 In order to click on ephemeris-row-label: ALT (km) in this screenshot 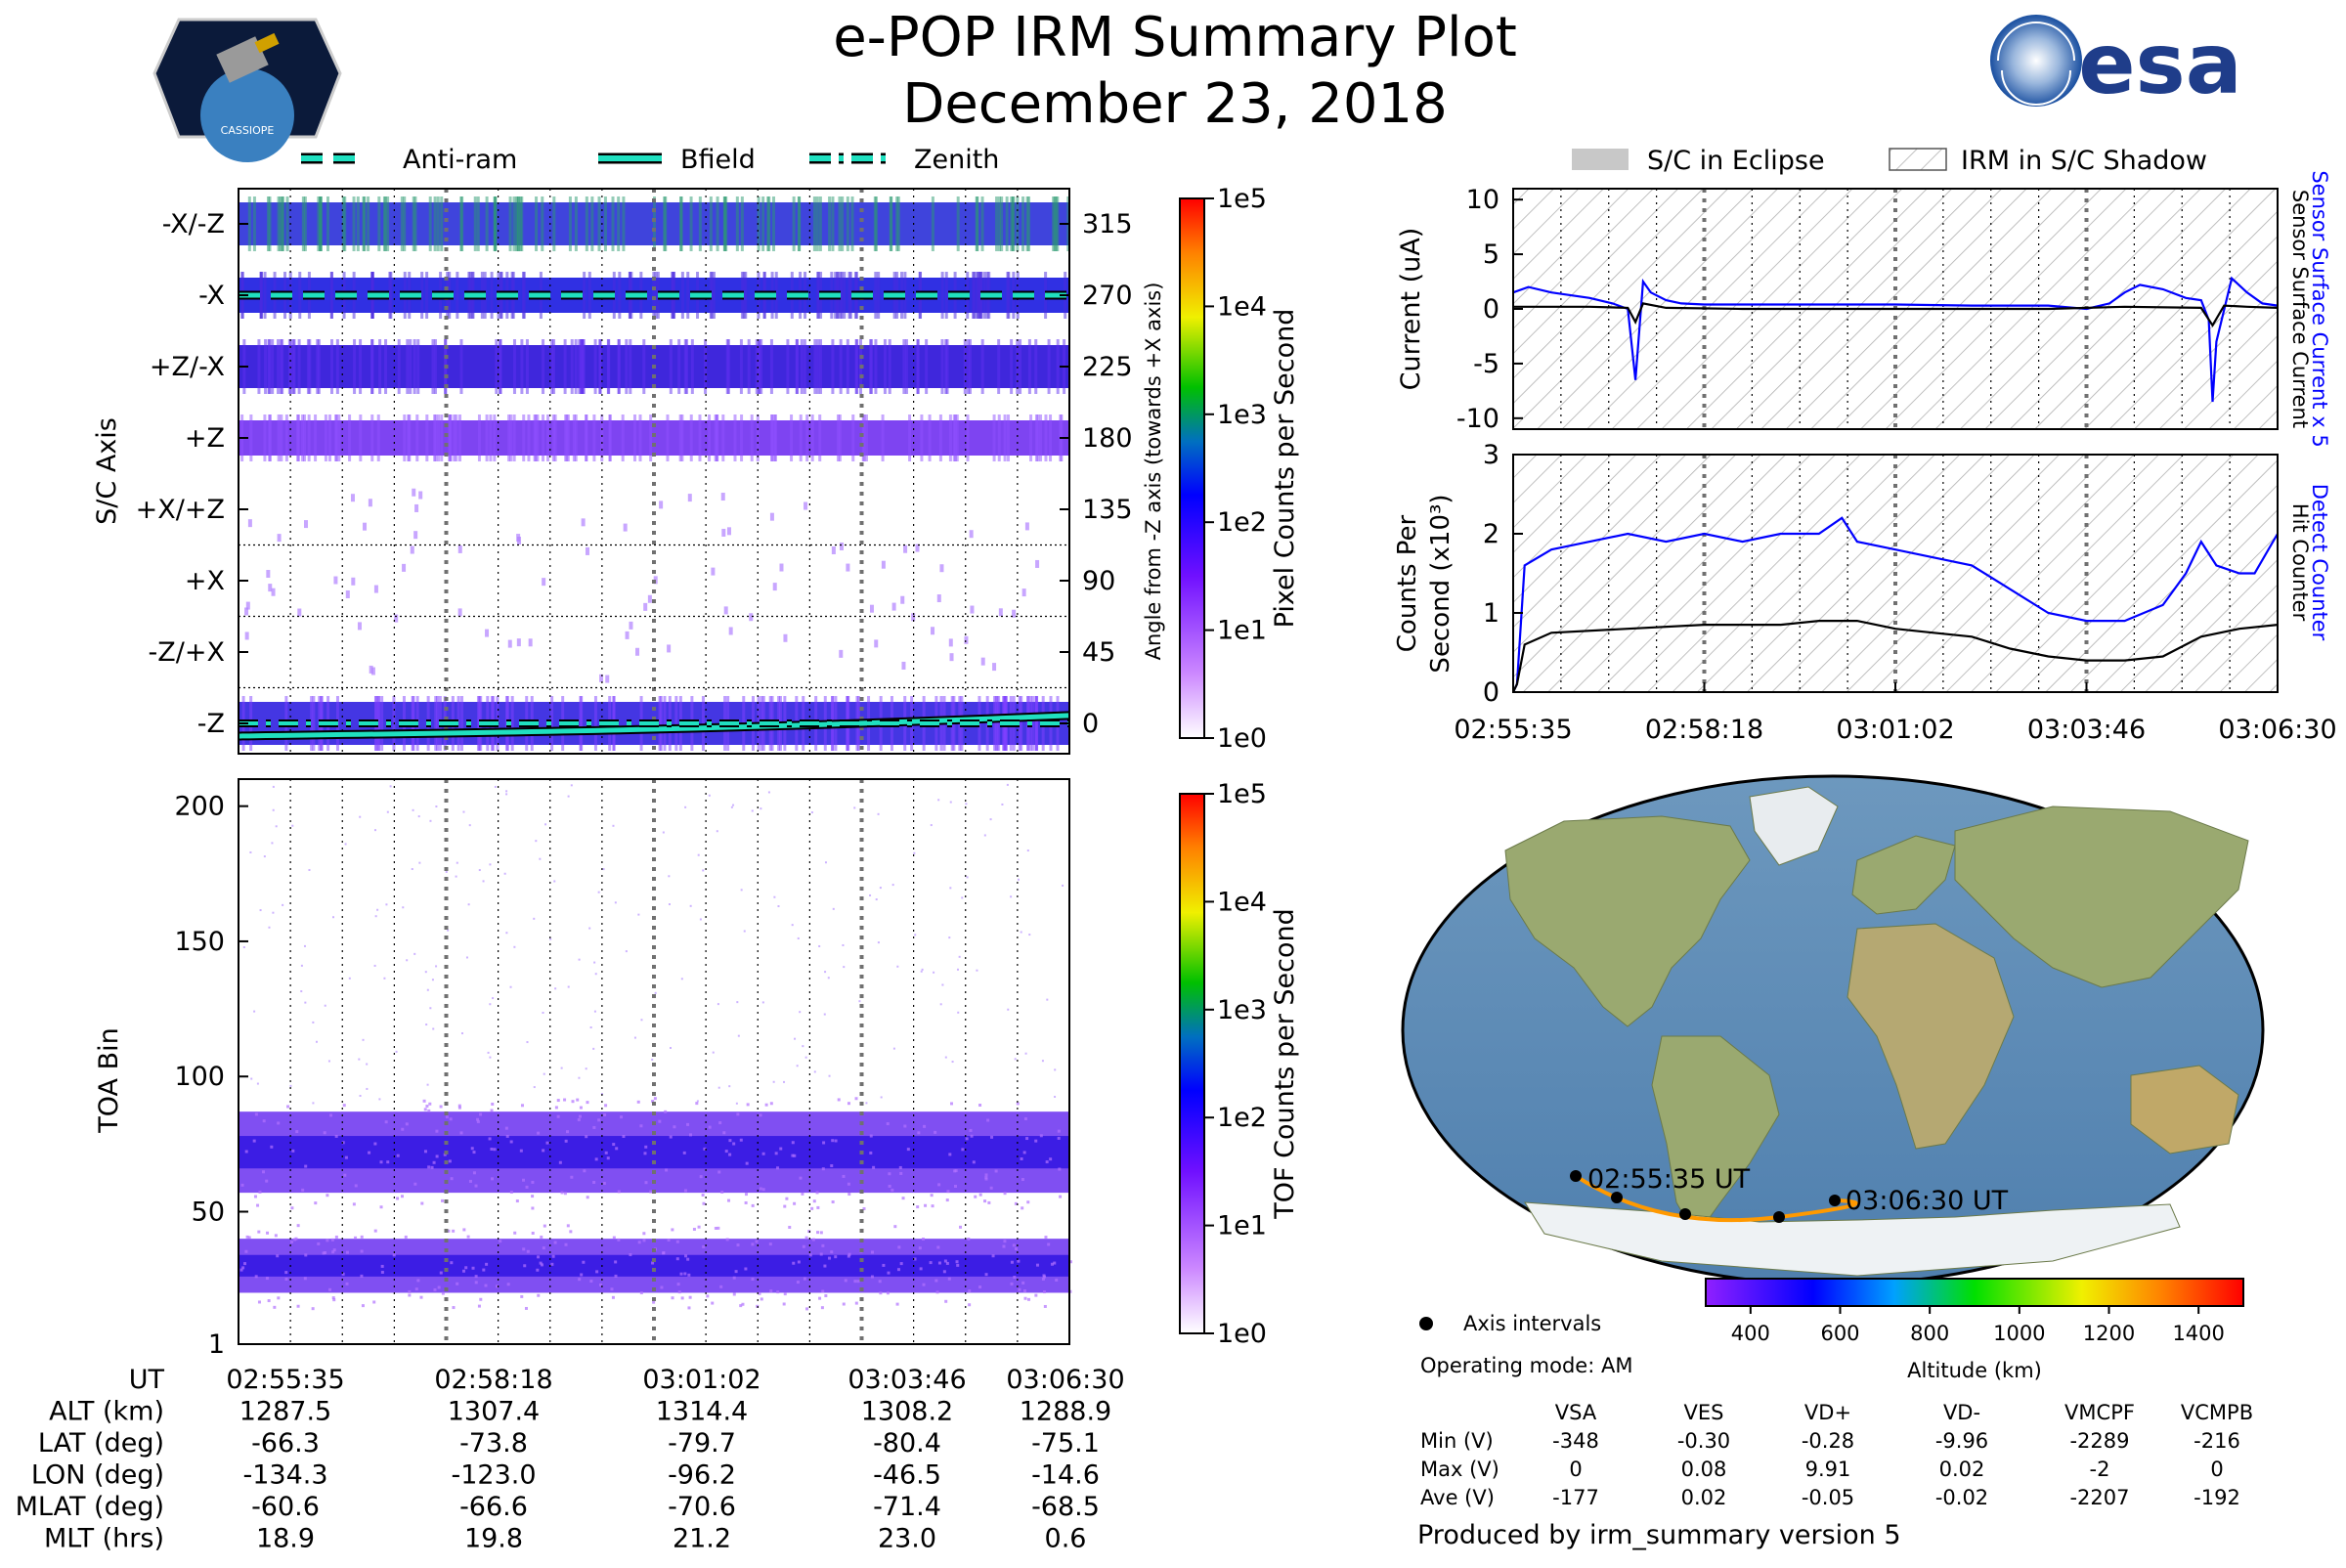, I will do `click(107, 1412)`.